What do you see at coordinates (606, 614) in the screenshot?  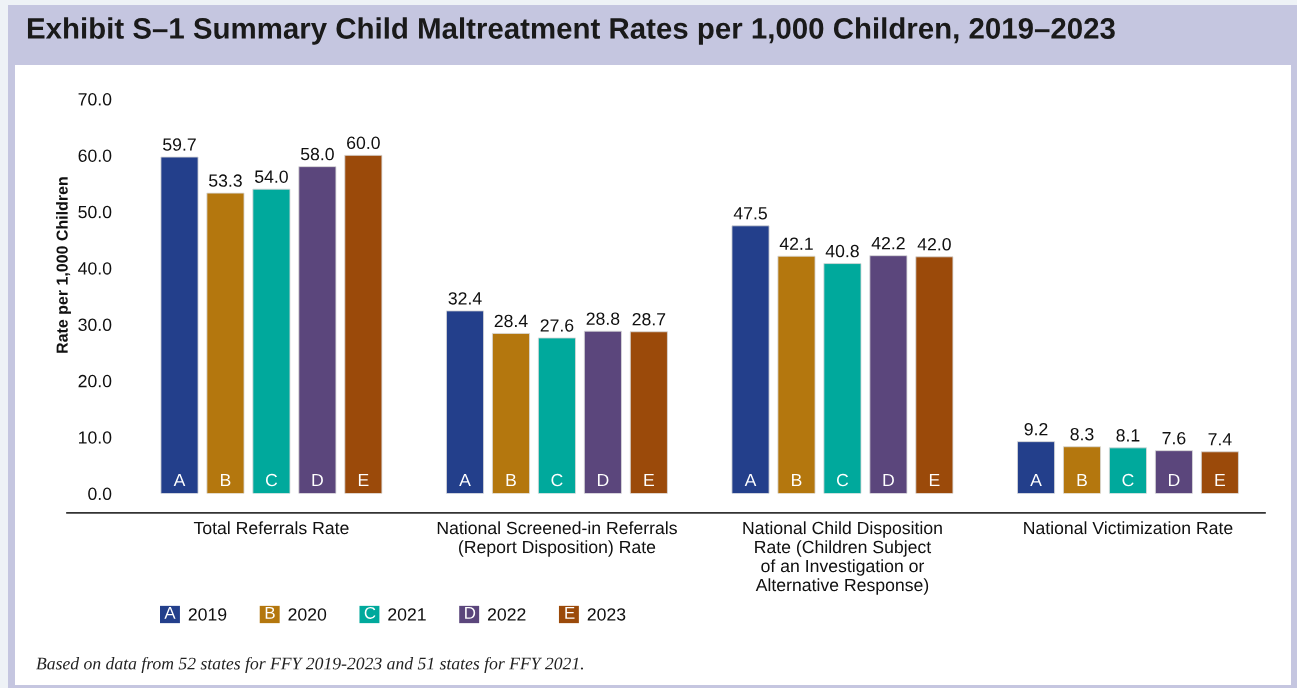 I see `legend-label: 2023` at bounding box center [606, 614].